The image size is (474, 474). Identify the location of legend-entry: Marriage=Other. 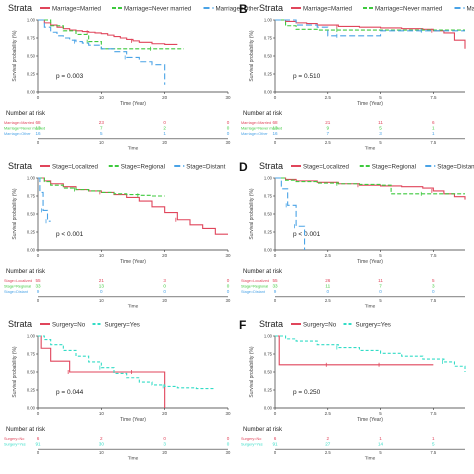
(470, 9).